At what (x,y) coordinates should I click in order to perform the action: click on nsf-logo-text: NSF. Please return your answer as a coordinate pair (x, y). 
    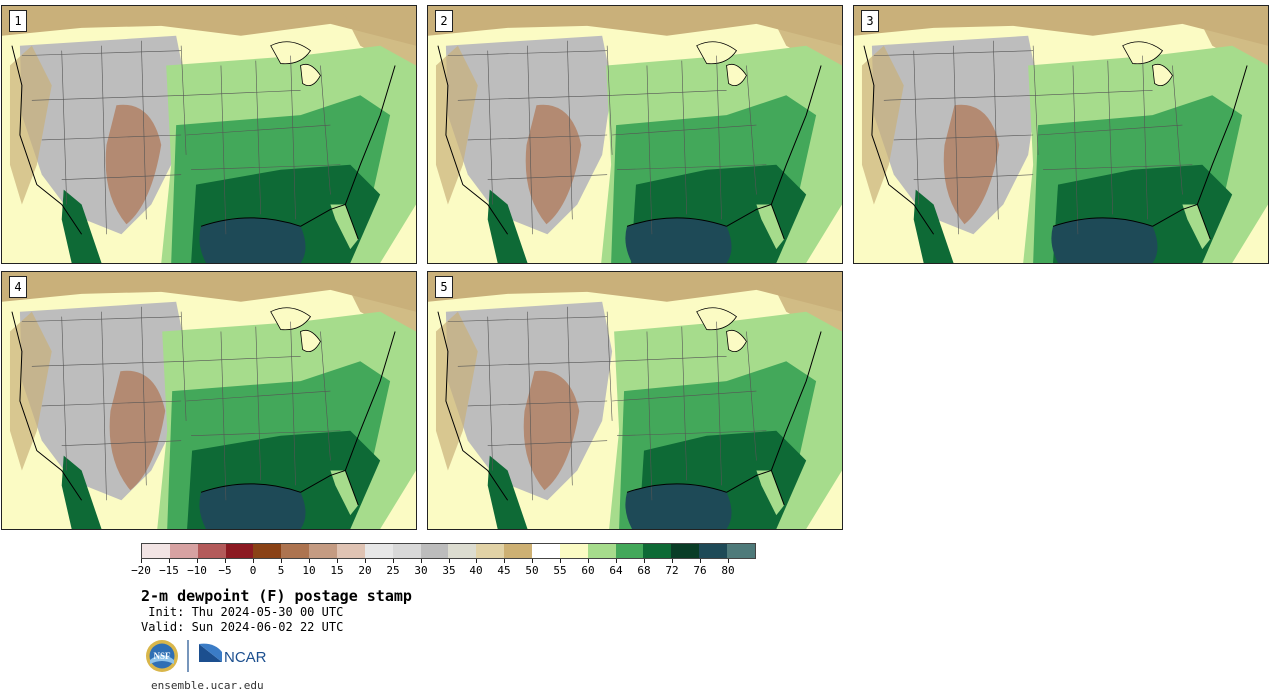
    Looking at the image, I should click on (162, 656).